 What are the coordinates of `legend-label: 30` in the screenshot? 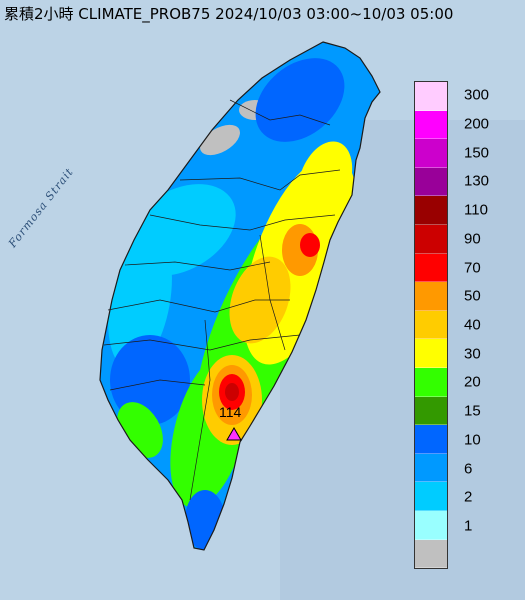 It's located at (472, 354).